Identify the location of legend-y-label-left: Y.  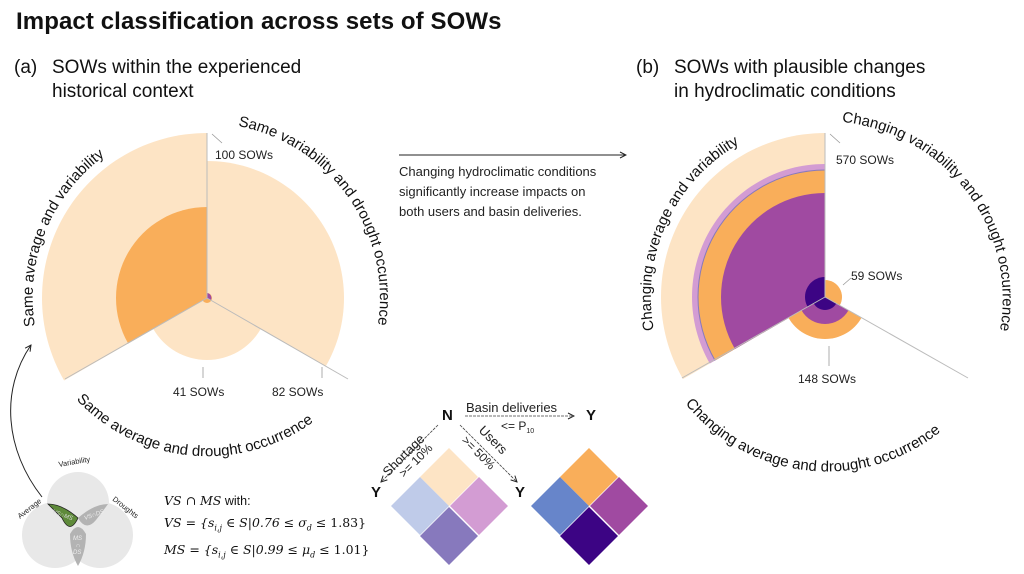
(376, 492).